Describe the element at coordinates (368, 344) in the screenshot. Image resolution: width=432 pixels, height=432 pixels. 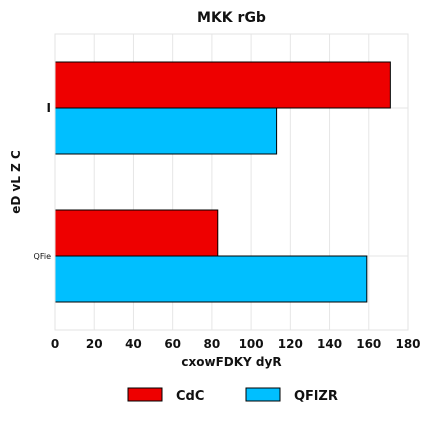
I see `x-tick-label: 160` at that location.